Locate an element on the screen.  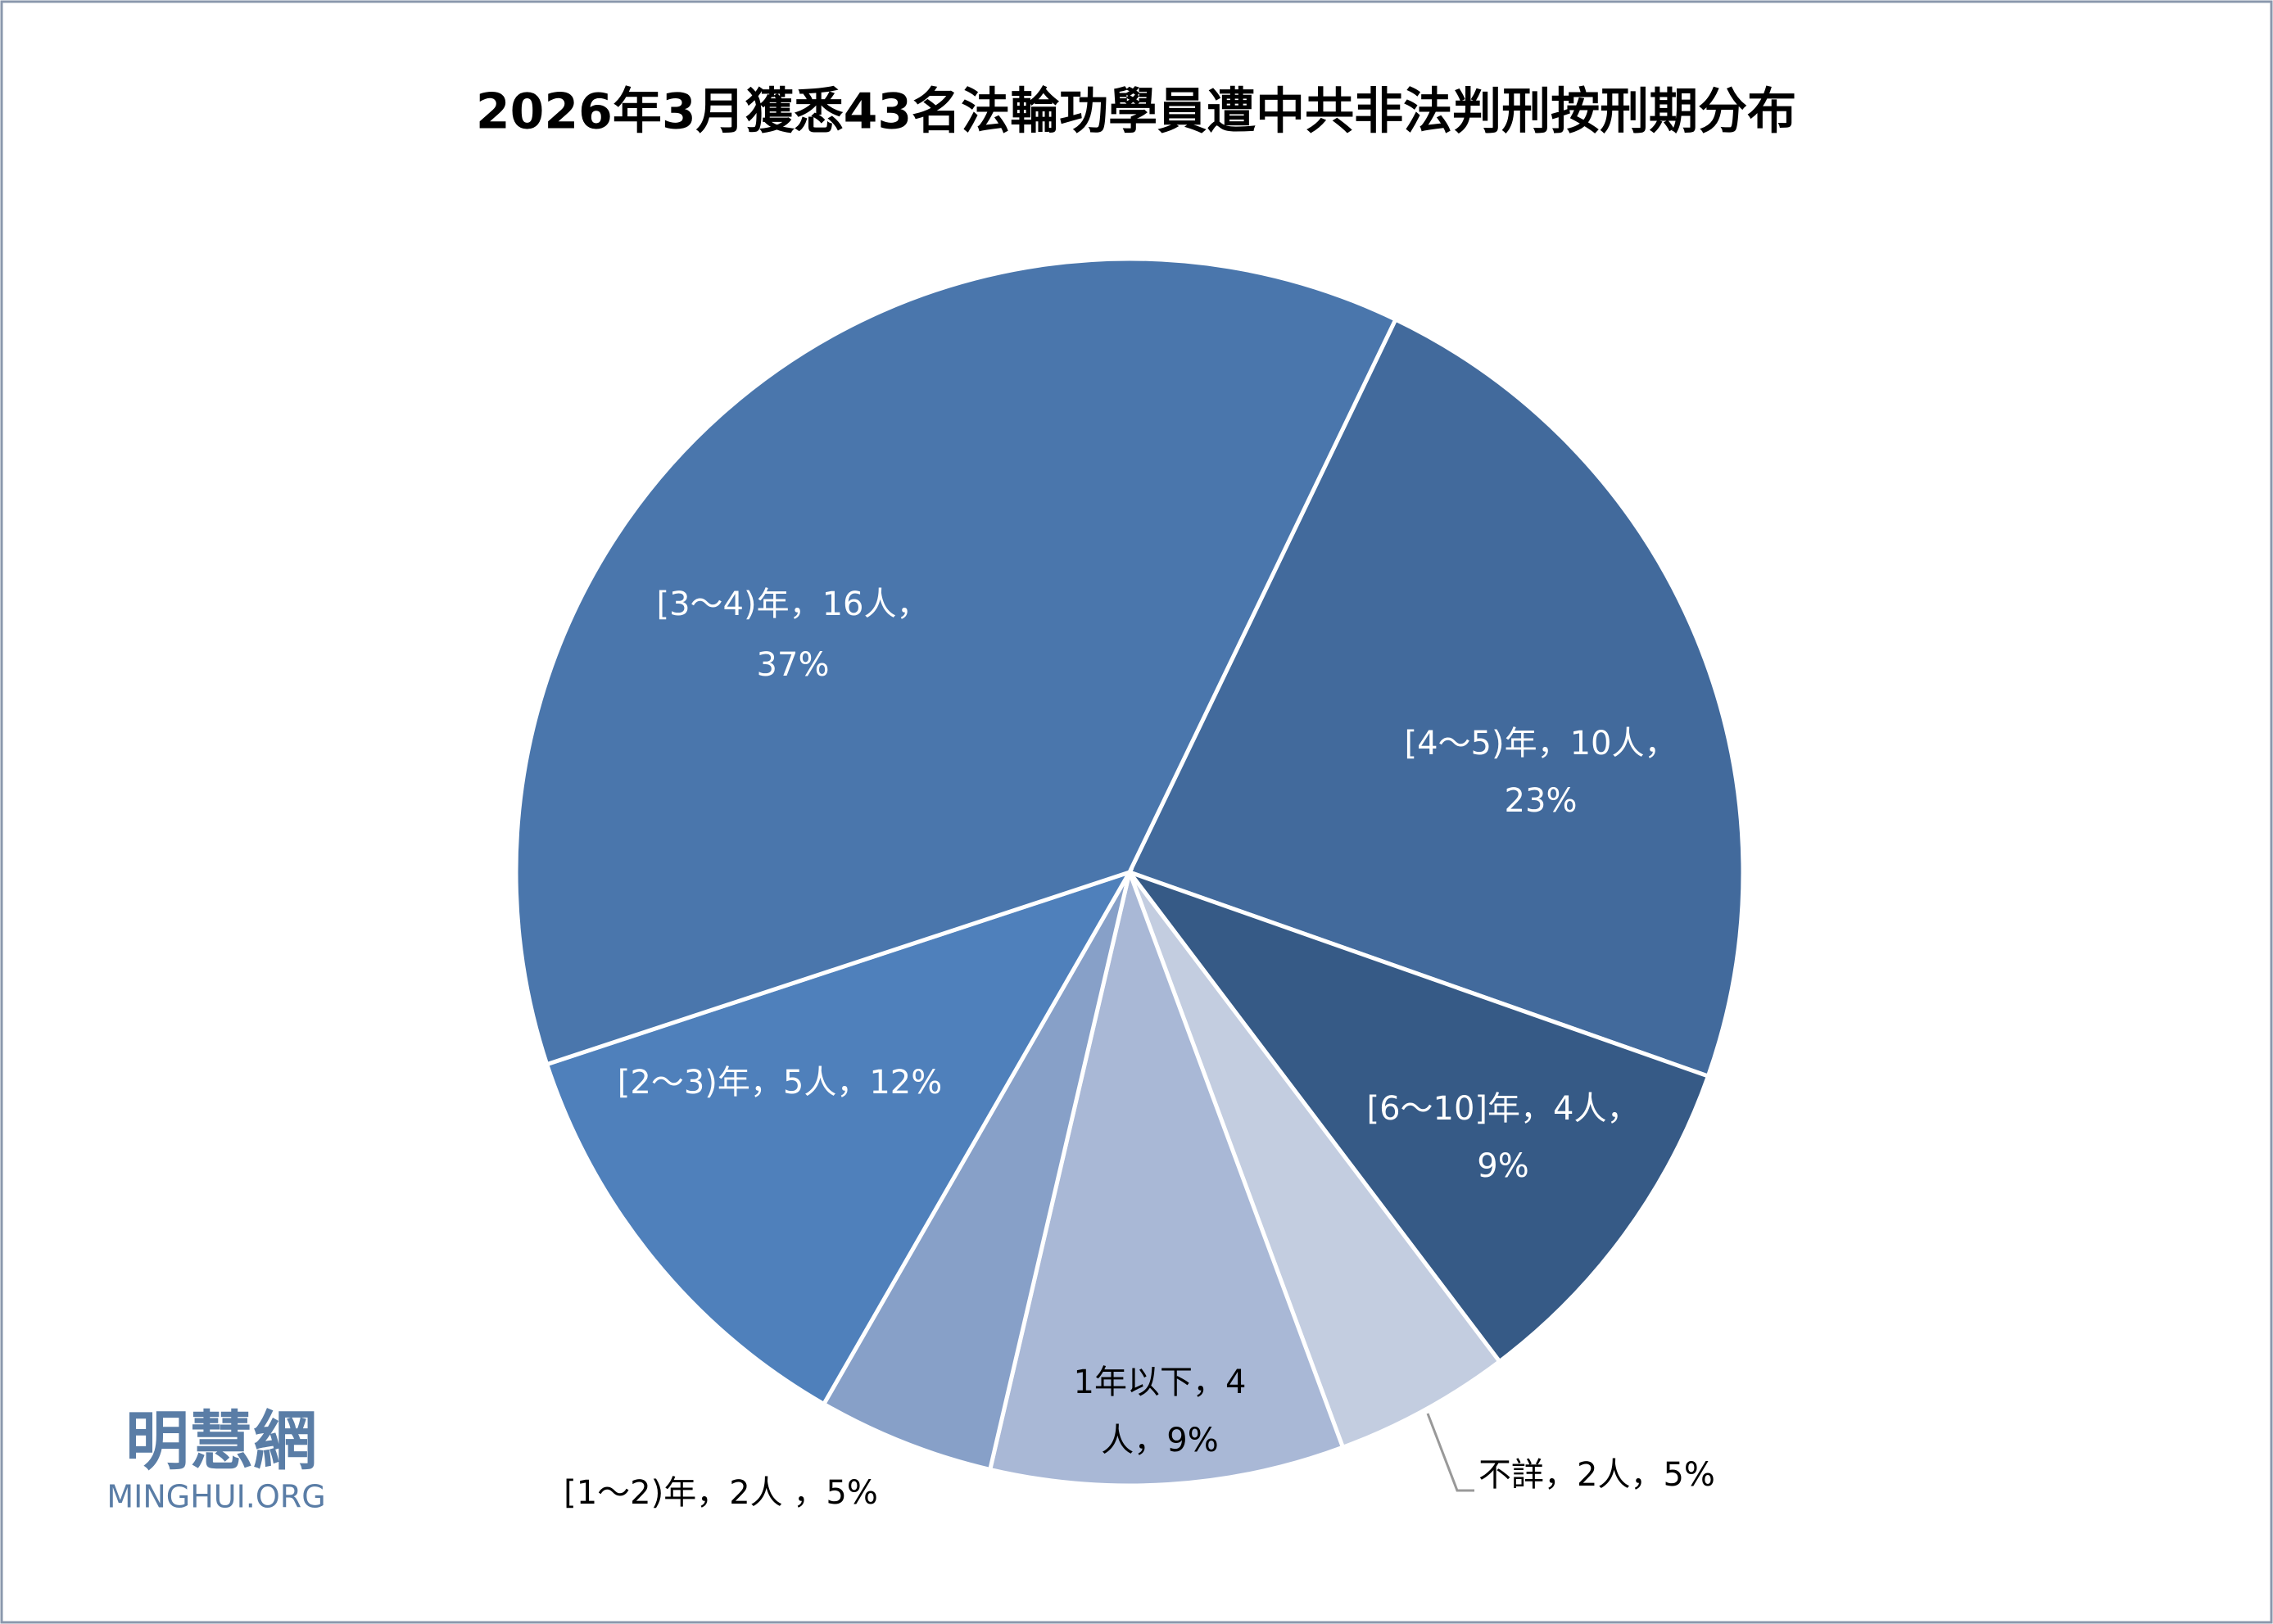
data-label: [6～10]年，4人， is located at coordinates (1502, 1109).